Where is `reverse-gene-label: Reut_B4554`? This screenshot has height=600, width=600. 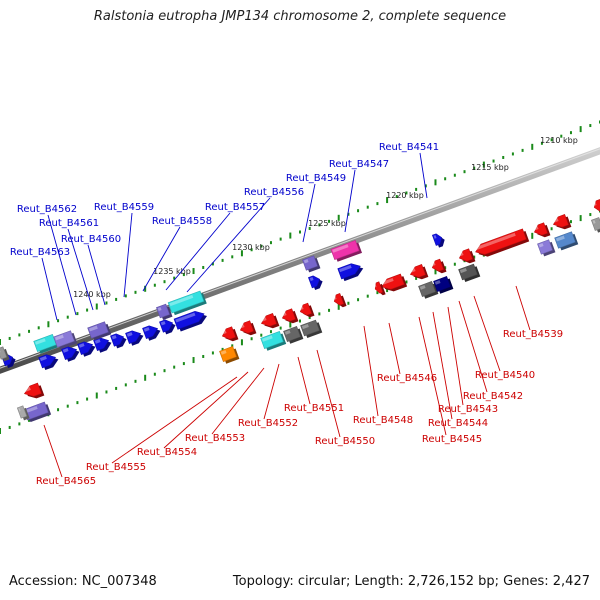 reverse-gene-label: Reut_B4554 is located at coordinates (167, 452).